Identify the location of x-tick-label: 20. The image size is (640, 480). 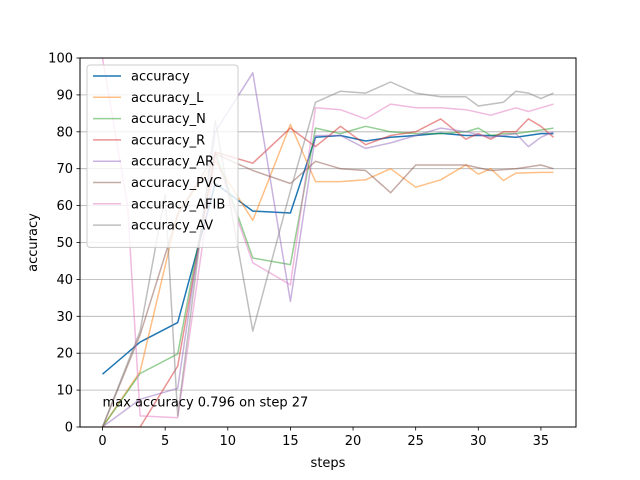
(353, 441).